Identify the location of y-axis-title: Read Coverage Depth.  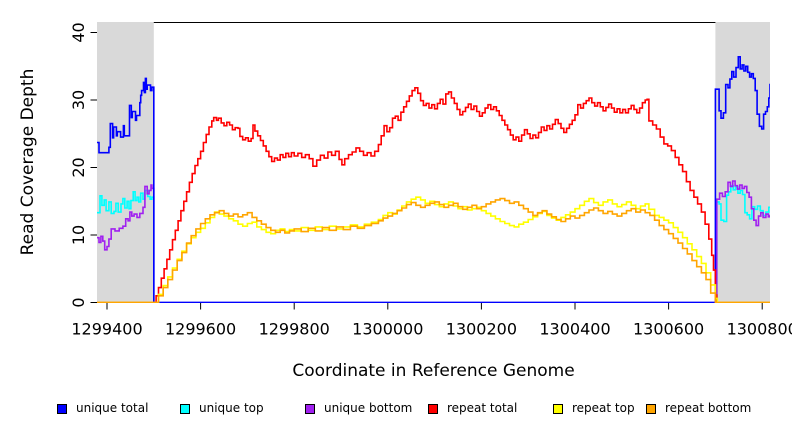
(28, 162).